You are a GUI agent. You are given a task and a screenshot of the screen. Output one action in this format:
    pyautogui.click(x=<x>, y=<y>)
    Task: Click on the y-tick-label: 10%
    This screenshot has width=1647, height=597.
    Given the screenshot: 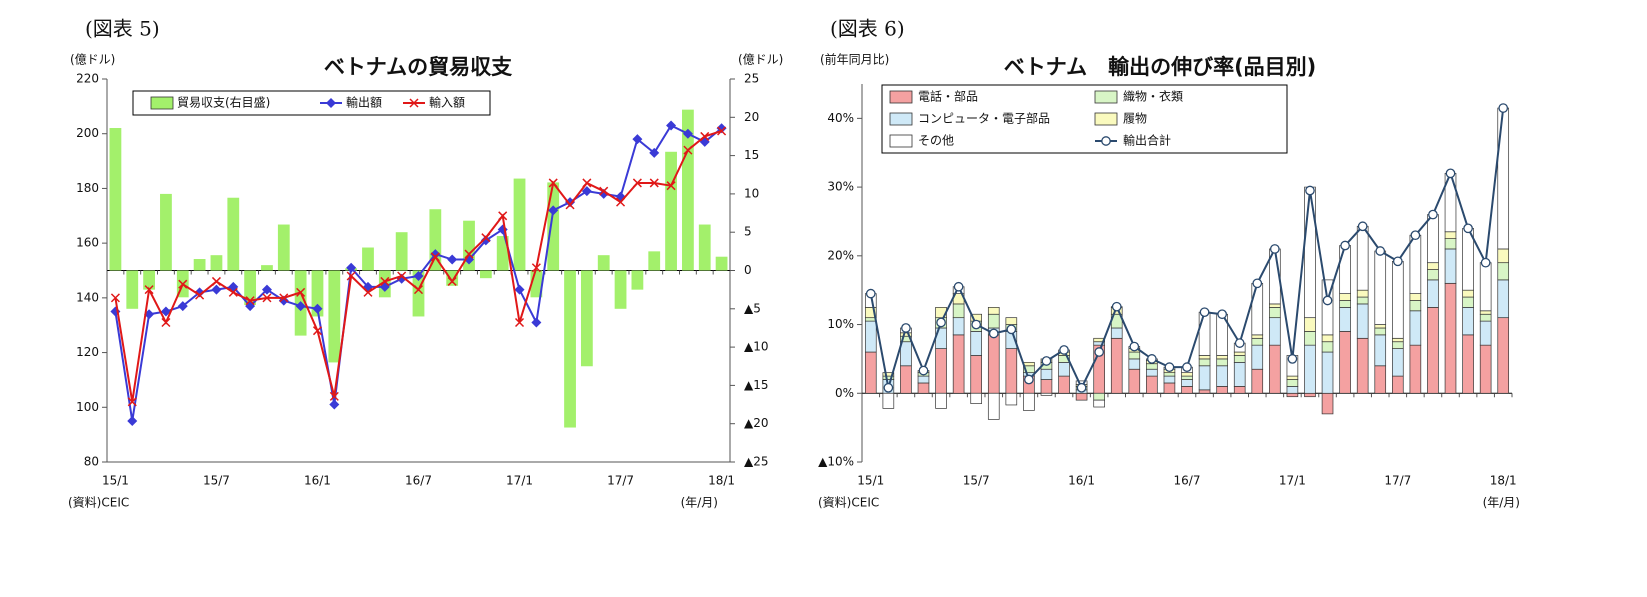 What is the action you would take?
    pyautogui.click(x=840, y=324)
    